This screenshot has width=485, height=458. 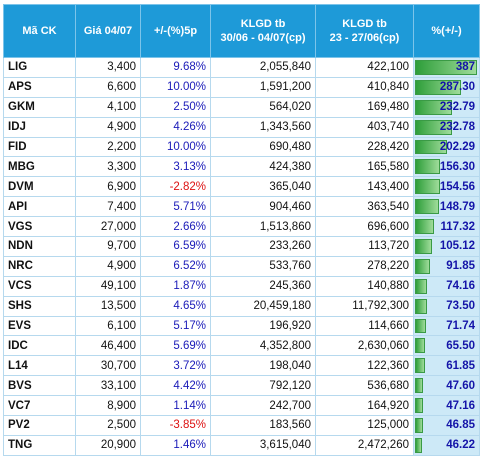 I want to click on header-cell: Mã CK, so click(x=39, y=31).